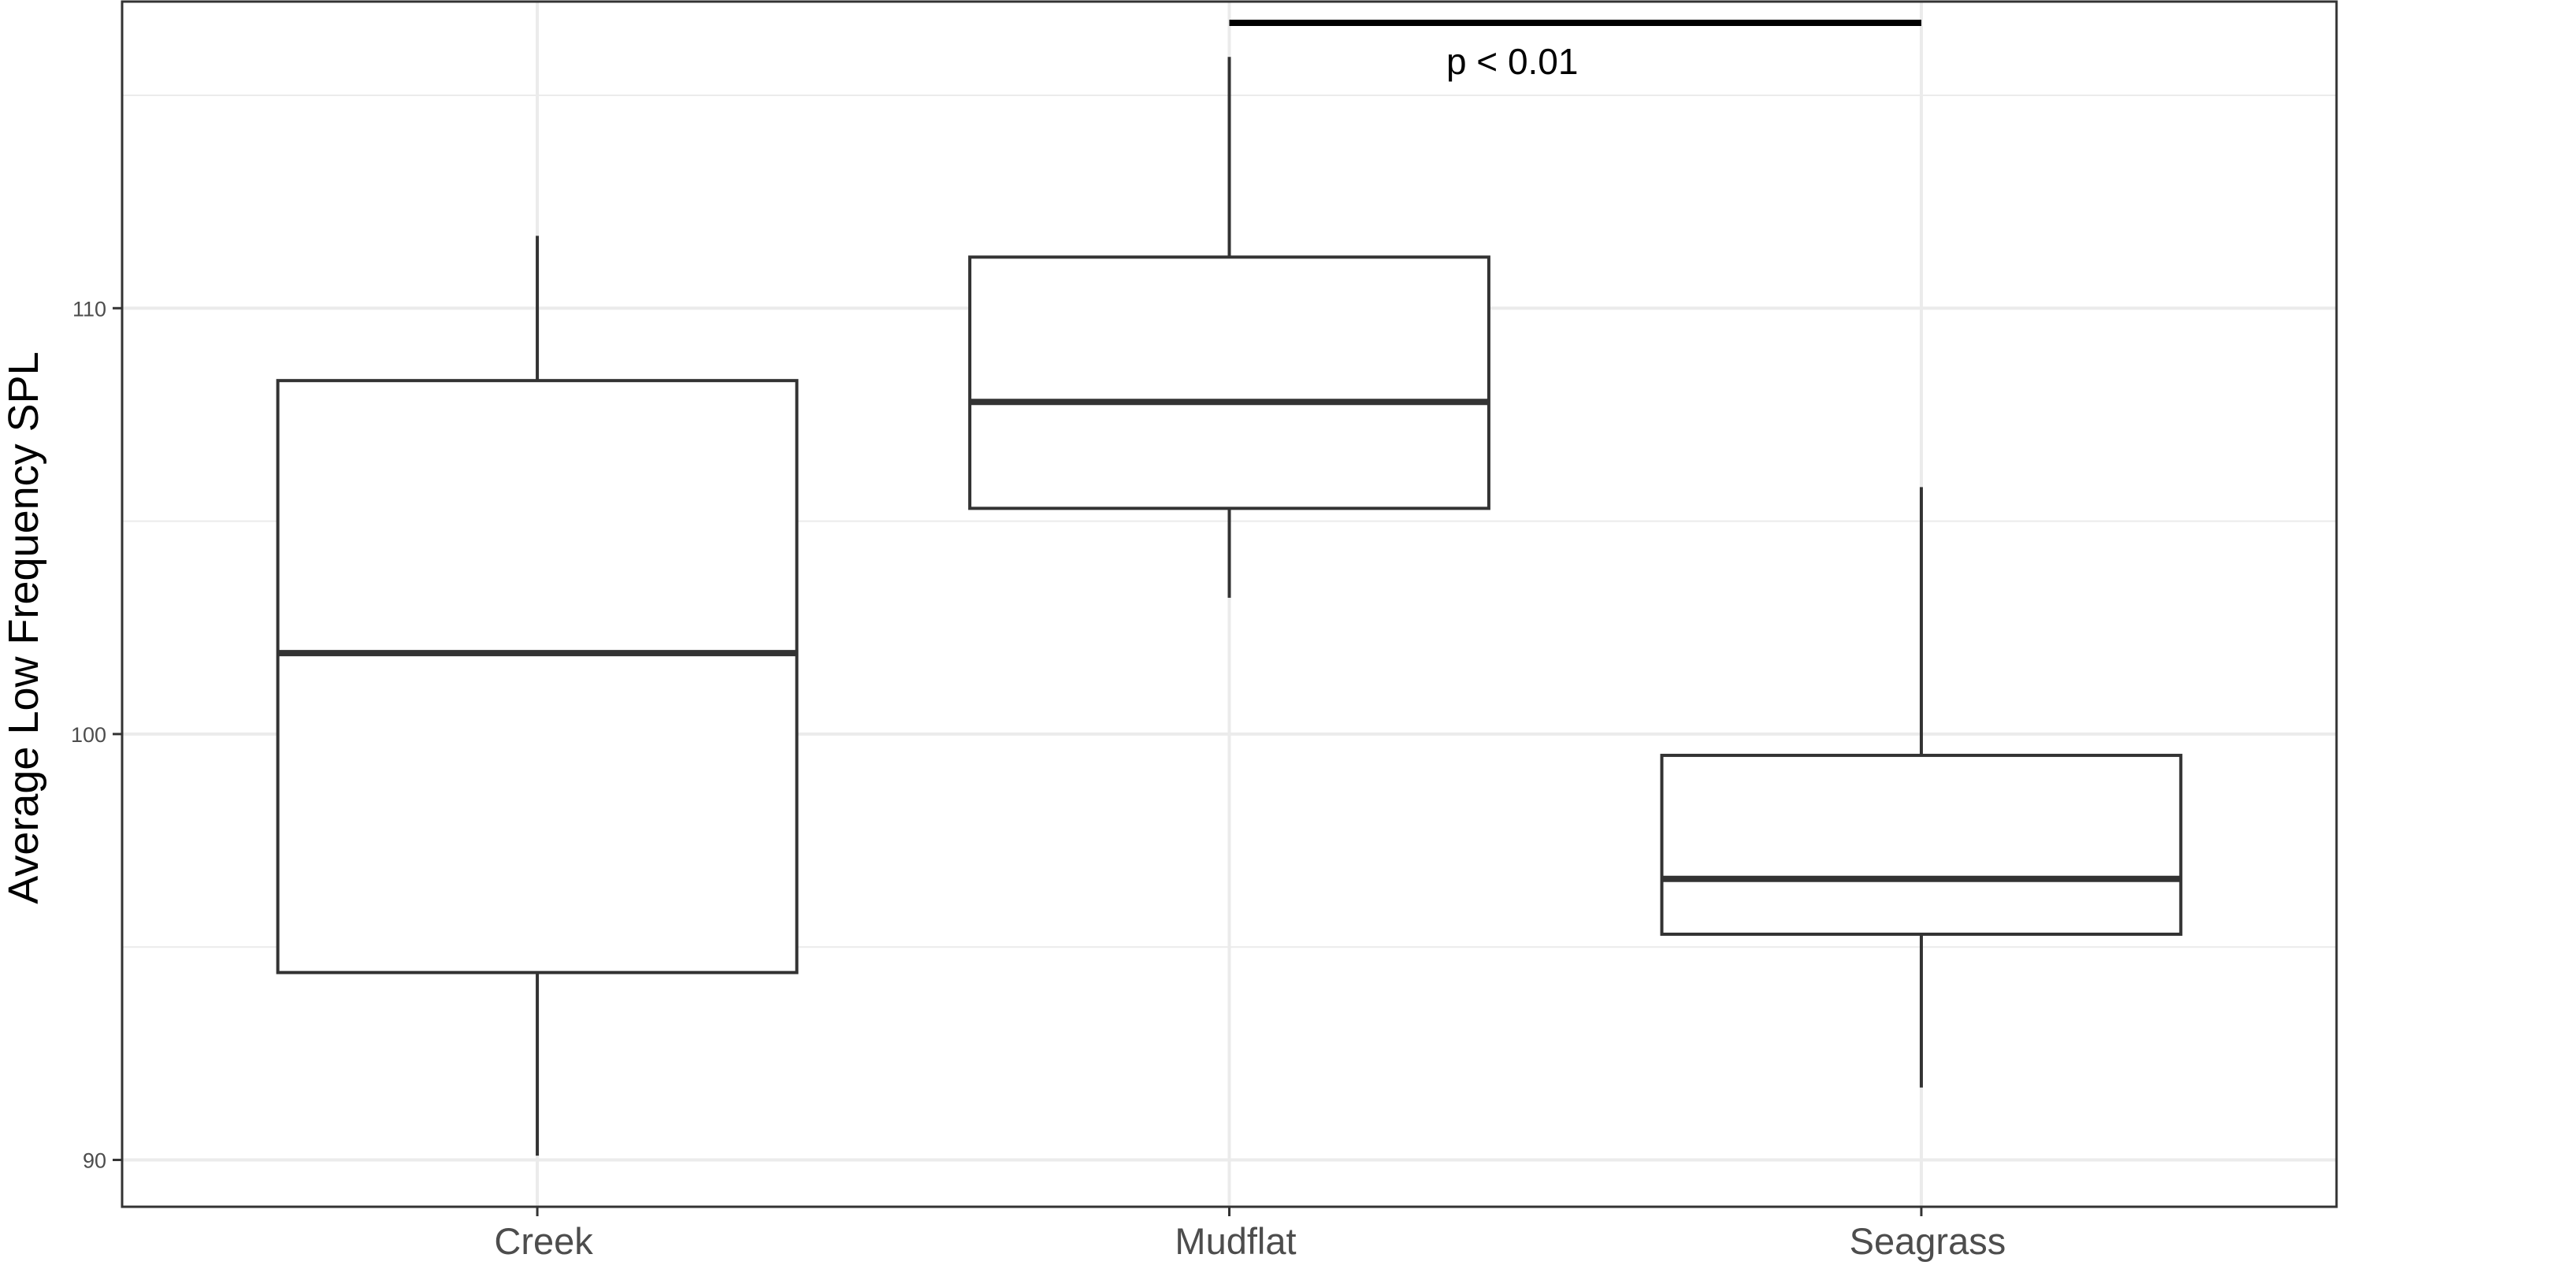  What do you see at coordinates (88, 735) in the screenshot?
I see `y-tick-label: 100` at bounding box center [88, 735].